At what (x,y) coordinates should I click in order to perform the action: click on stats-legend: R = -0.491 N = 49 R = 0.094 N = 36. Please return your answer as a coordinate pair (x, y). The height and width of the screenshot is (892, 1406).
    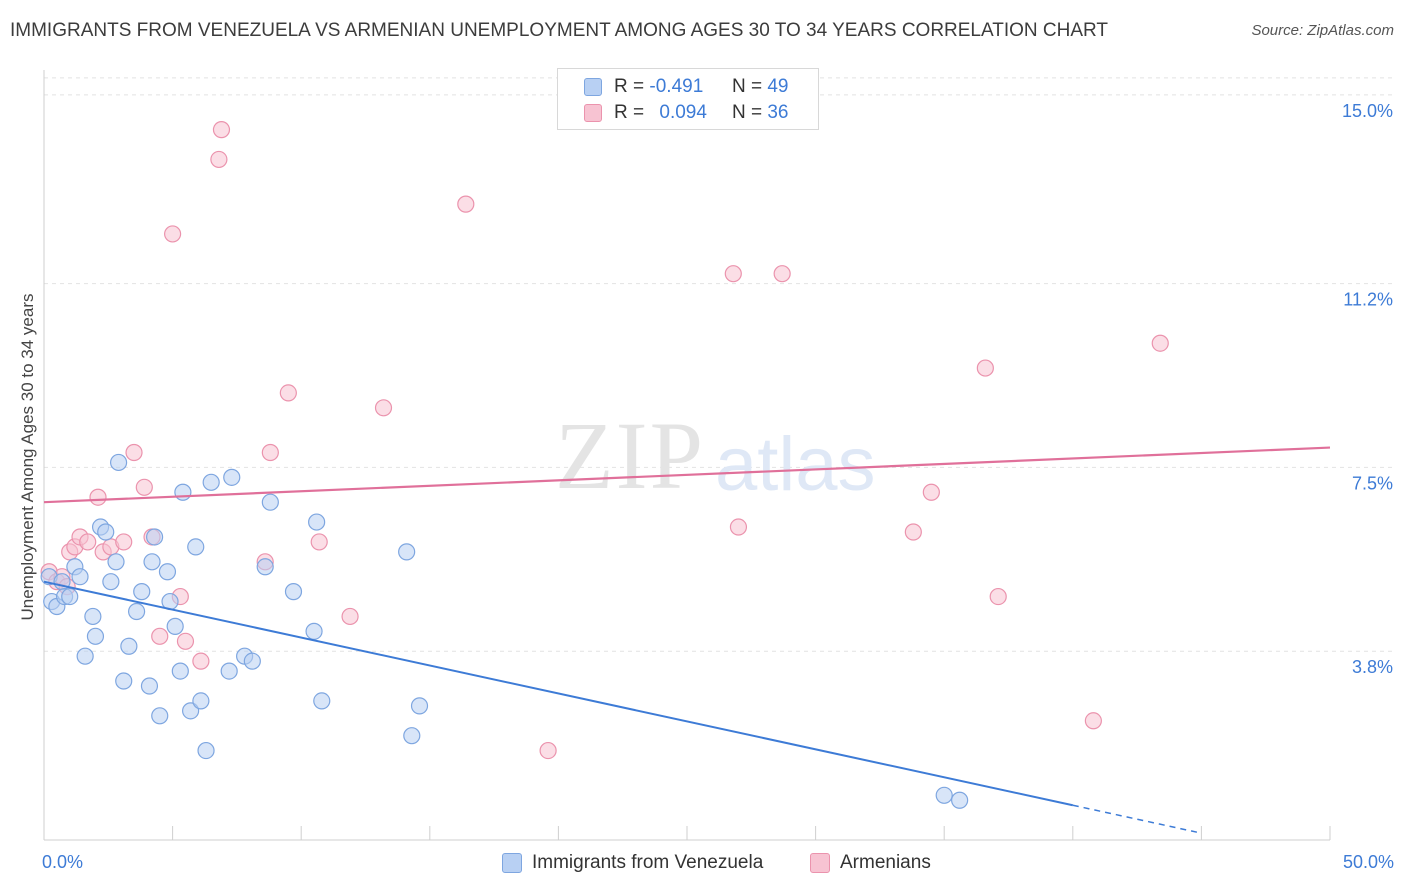
    Looking at the image, I should click on (688, 99).